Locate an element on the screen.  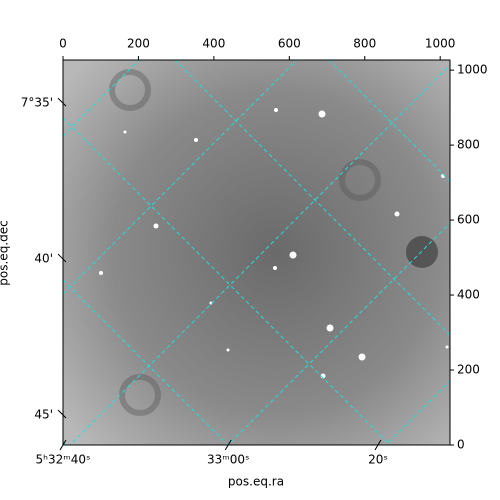
top-tick-label: 0 is located at coordinates (63, 44).